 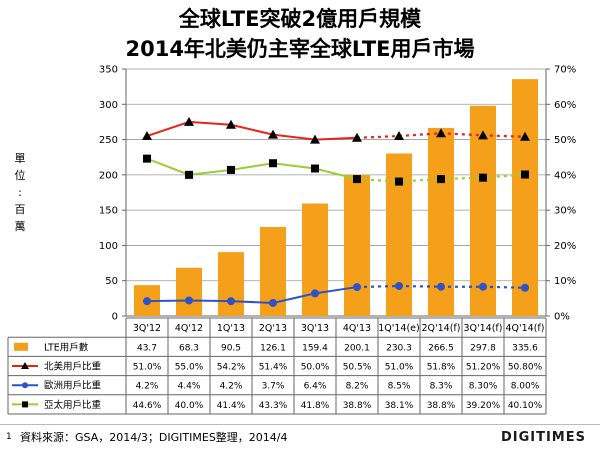 I want to click on unit-char: :, so click(x=20, y=192).